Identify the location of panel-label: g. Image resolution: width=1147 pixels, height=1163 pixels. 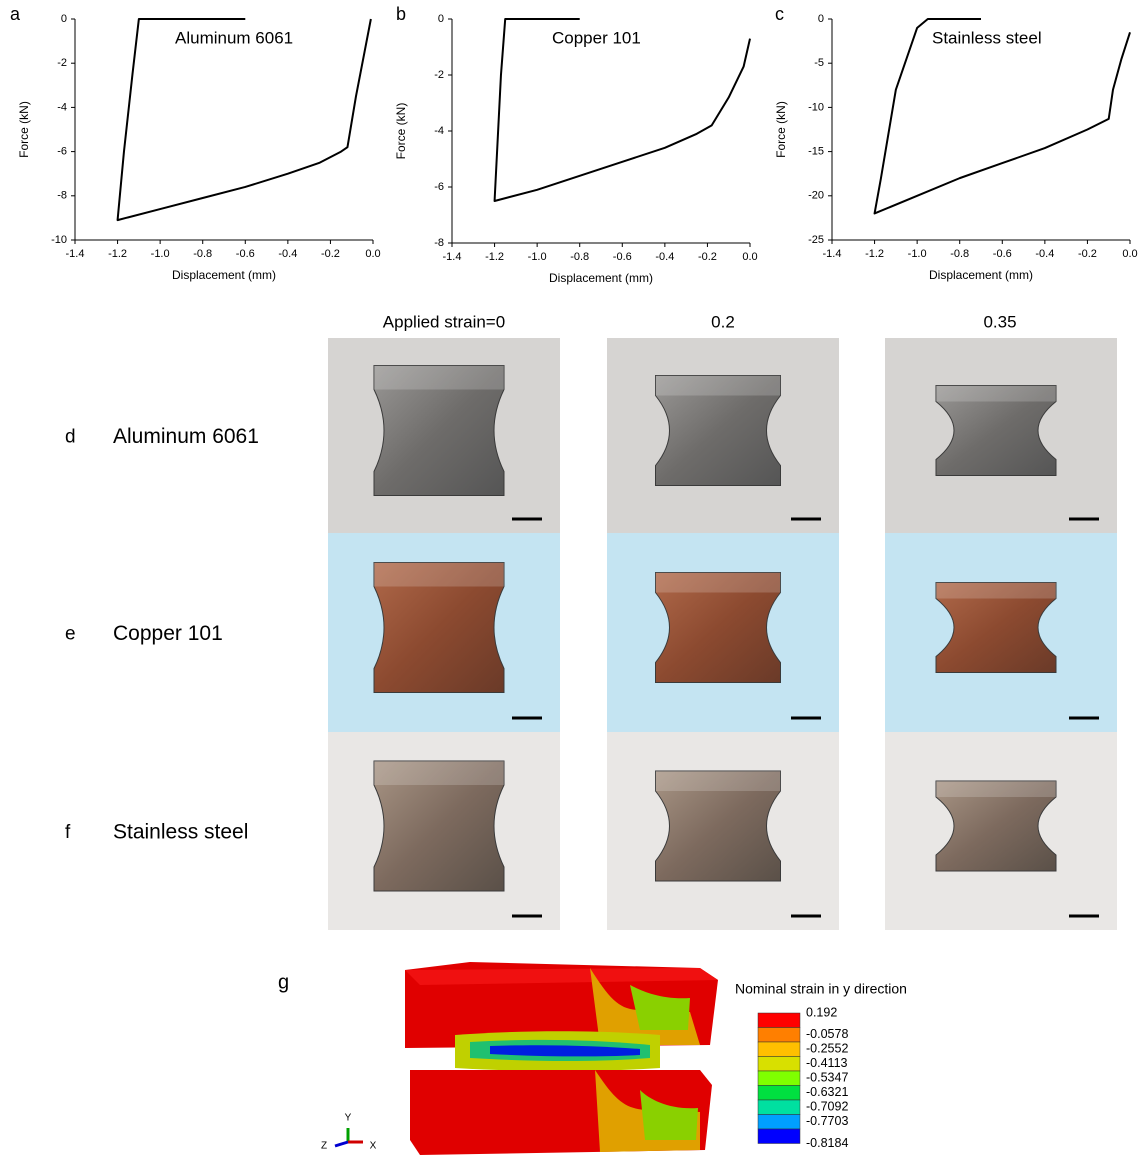
(283, 982).